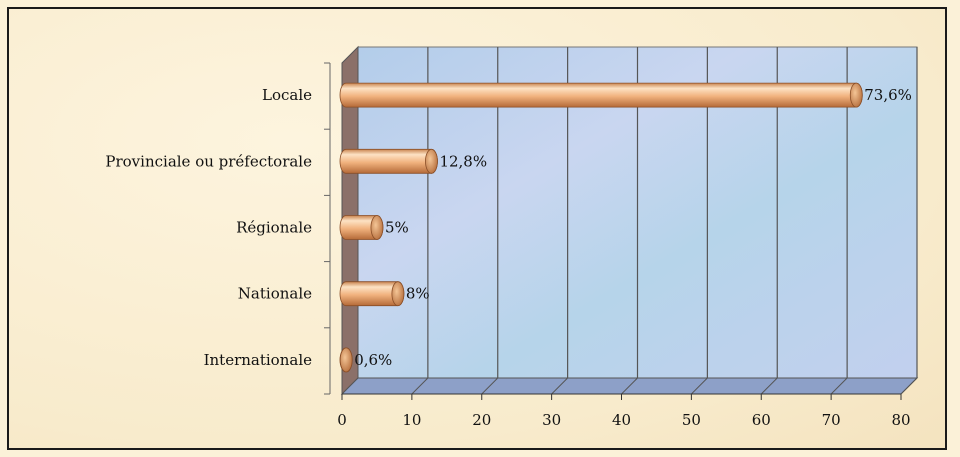 This screenshot has width=960, height=457. Describe the element at coordinates (275, 294) in the screenshot. I see `category-label: Nationale` at that location.